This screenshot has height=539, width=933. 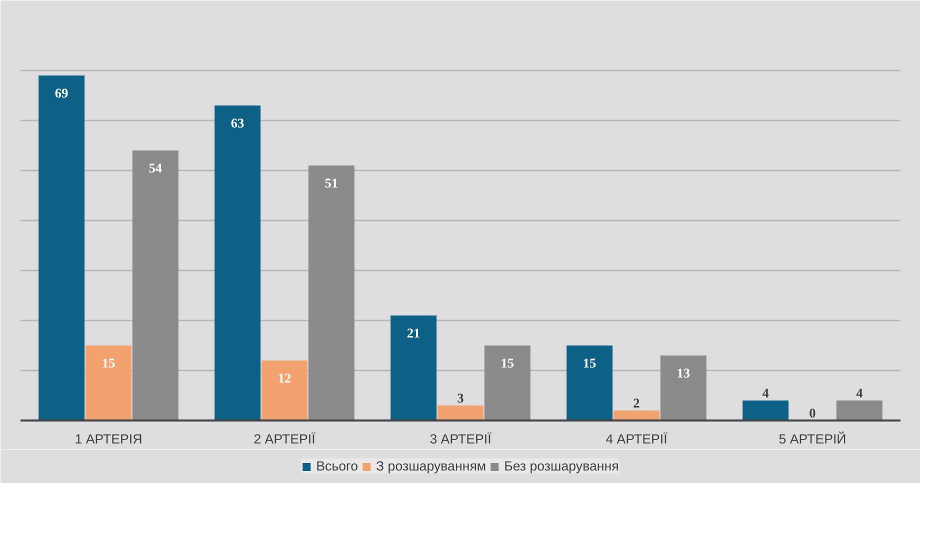 What do you see at coordinates (461, 439) in the screenshot?
I see `x-tick-label: 3 АРТЕРІЇ` at bounding box center [461, 439].